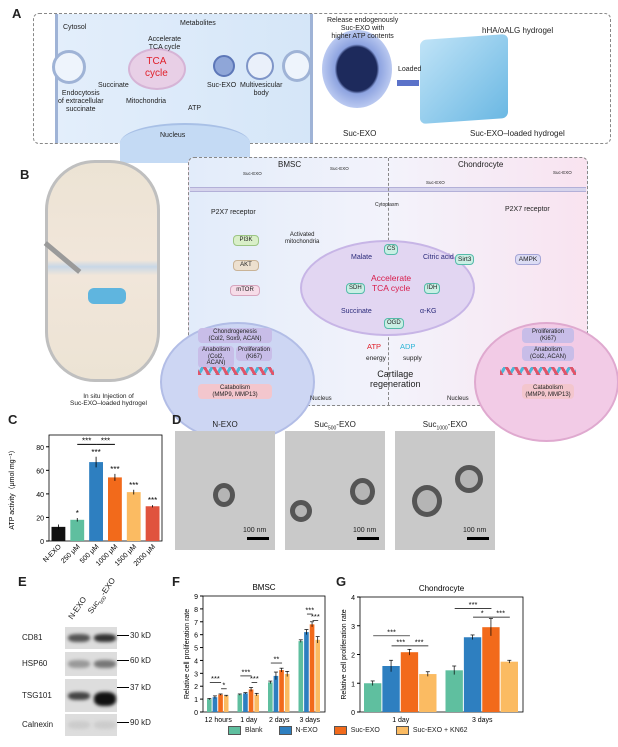 This screenshot has width=618, height=747. Describe the element at coordinates (198, 23) in the screenshot. I see `label-metabolites: Metabolites` at that location.